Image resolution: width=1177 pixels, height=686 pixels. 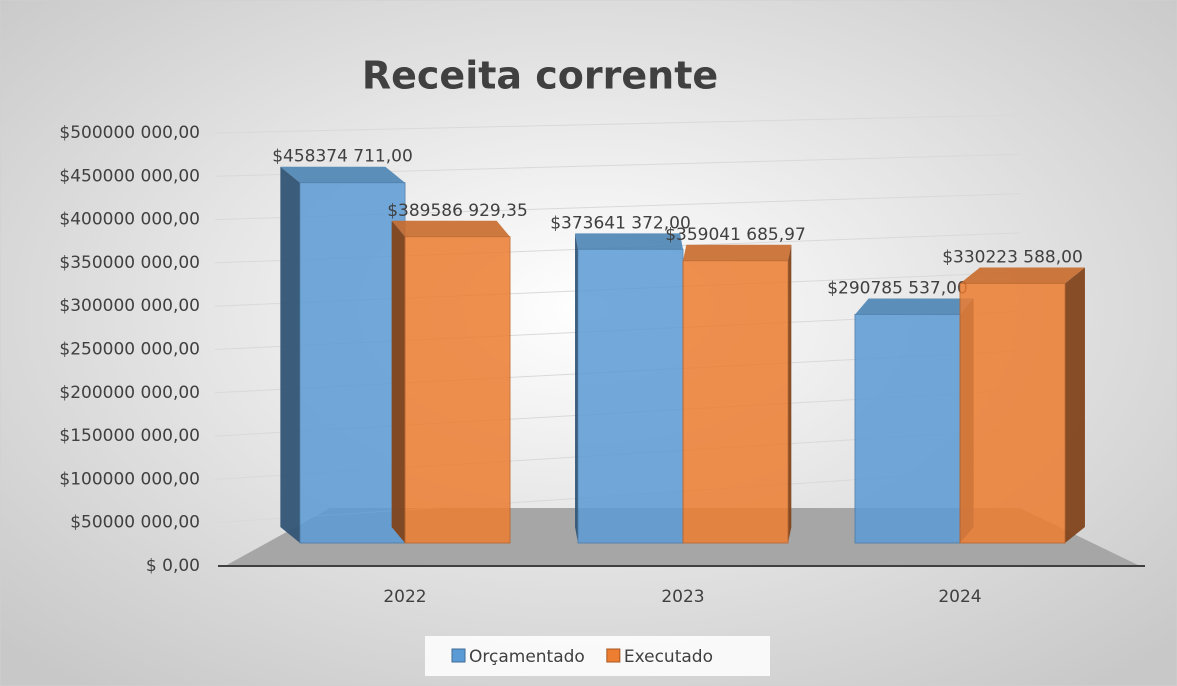 What do you see at coordinates (135, 523) in the screenshot?
I see `y-tick-label: $50000 000,00` at bounding box center [135, 523].